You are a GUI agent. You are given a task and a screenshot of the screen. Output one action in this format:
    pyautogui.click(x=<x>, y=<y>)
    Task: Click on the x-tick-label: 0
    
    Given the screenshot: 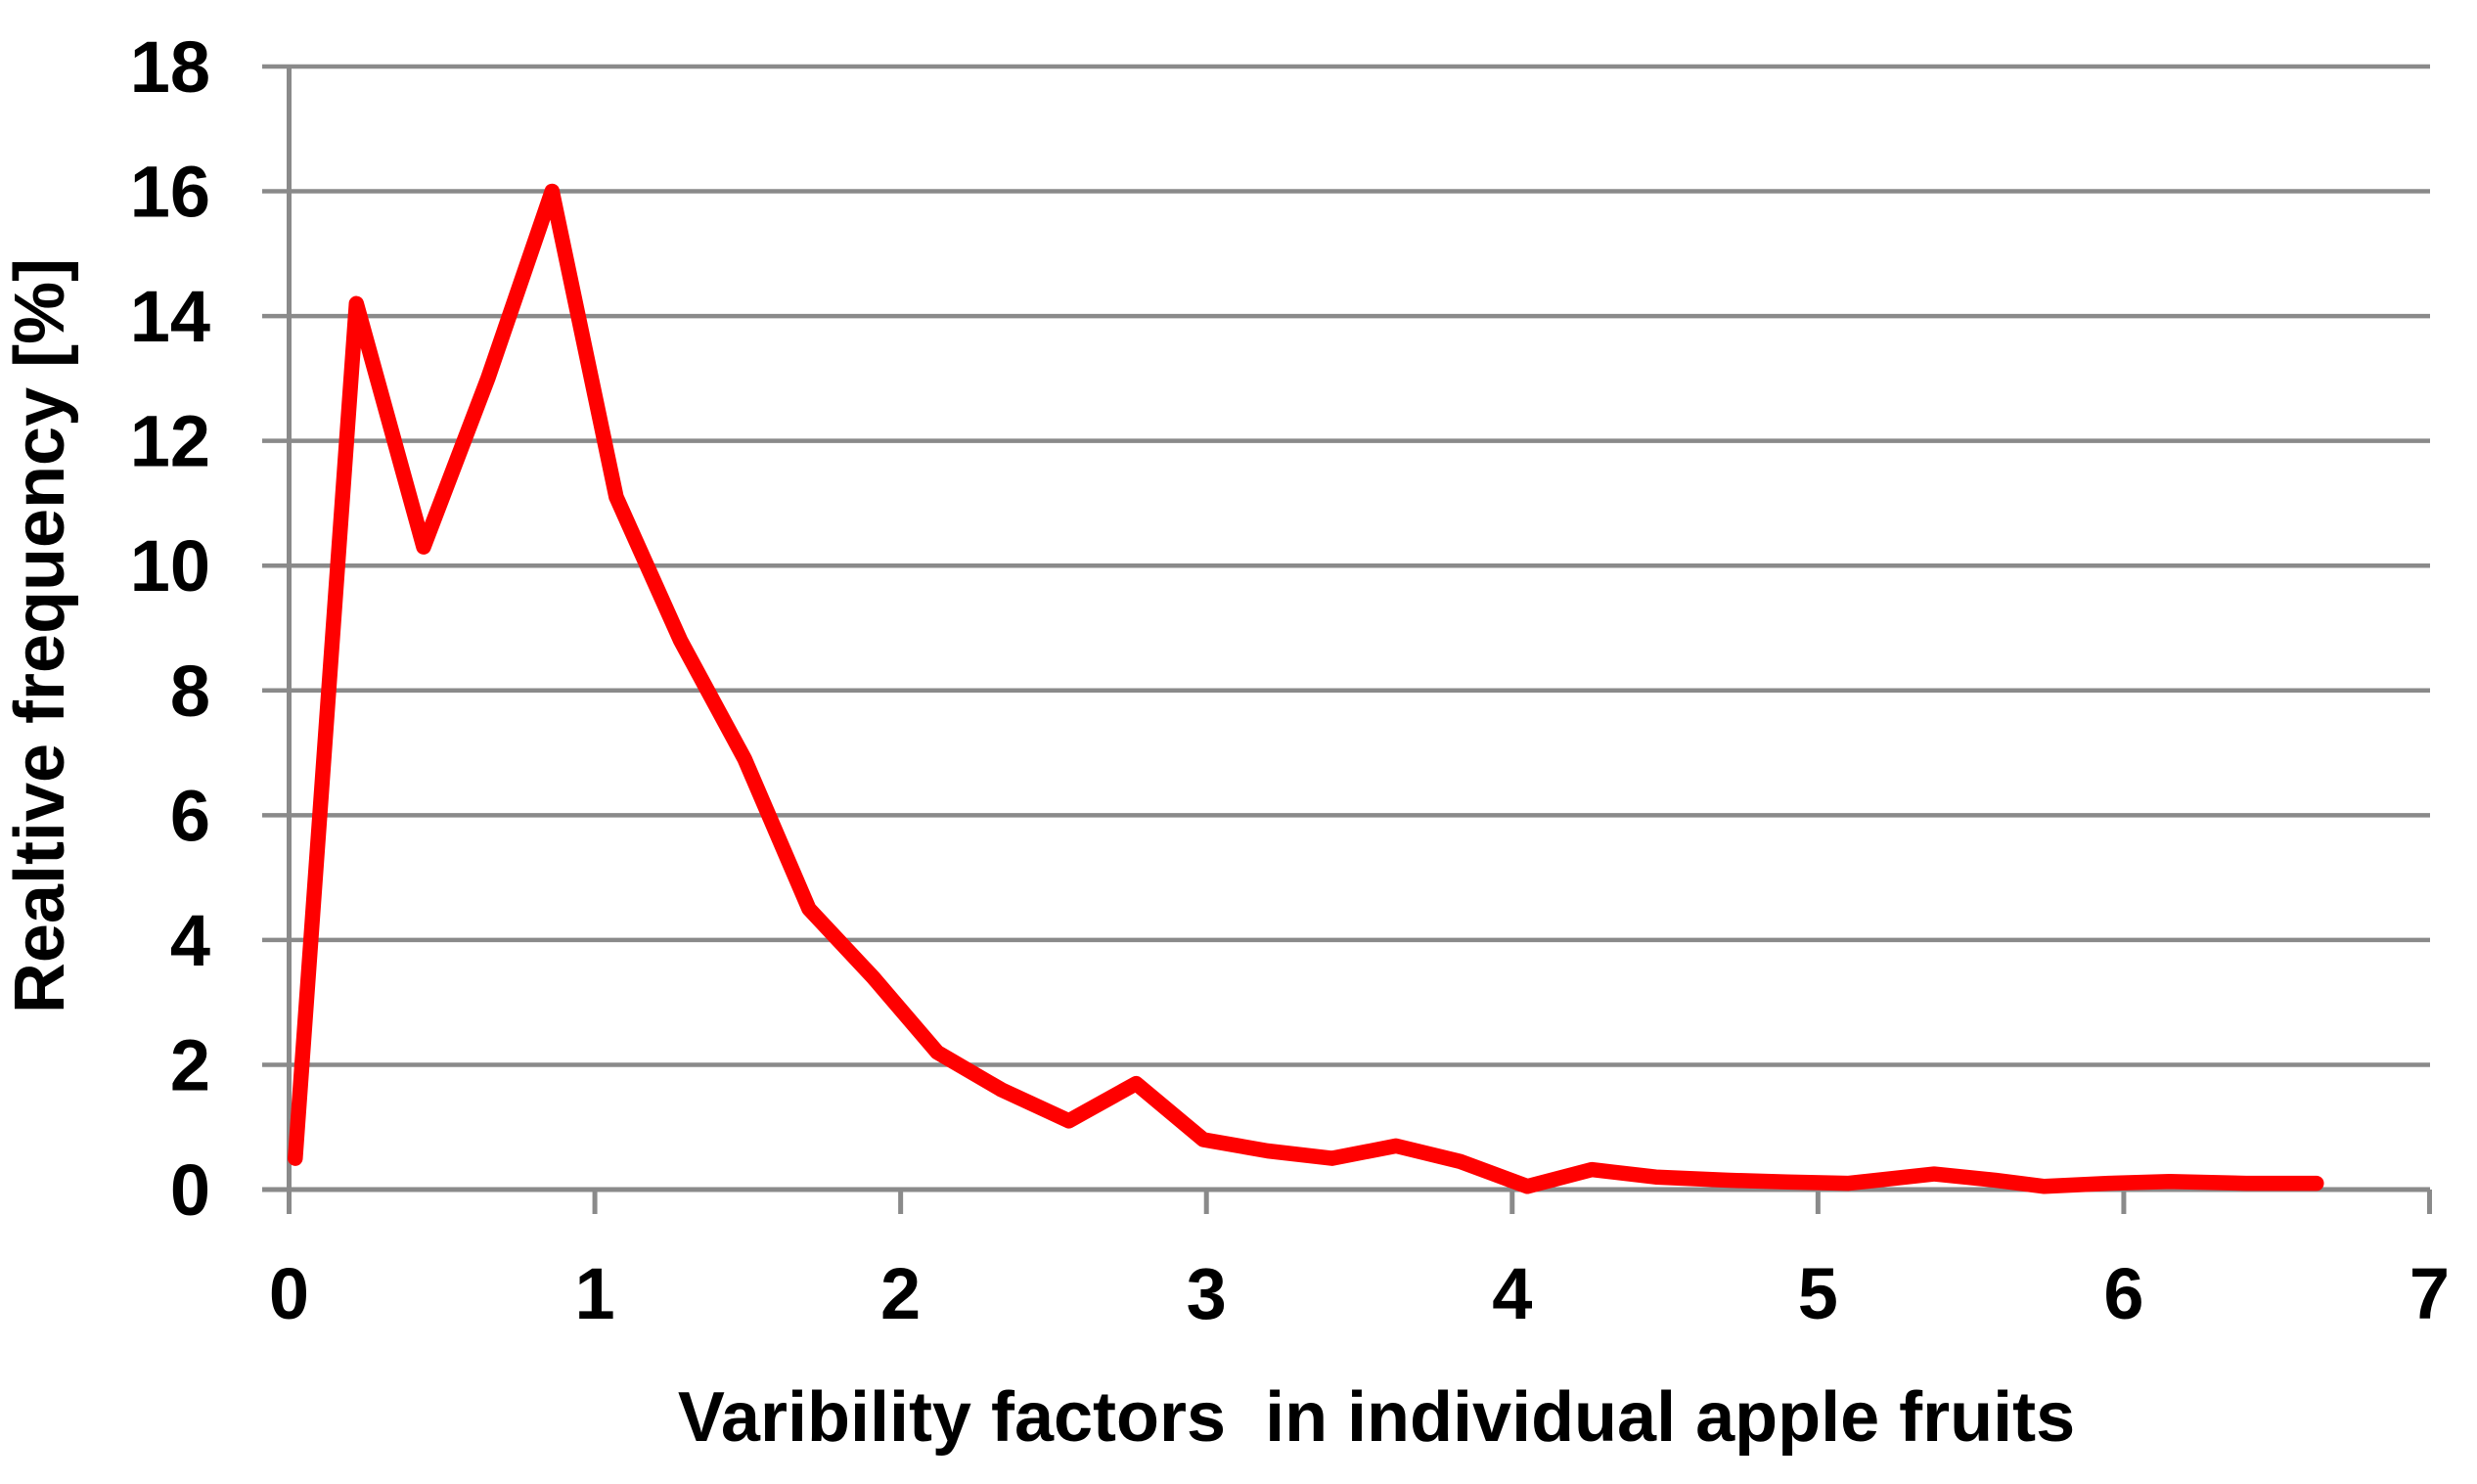 What is the action you would take?
    pyautogui.click(x=289, y=1293)
    